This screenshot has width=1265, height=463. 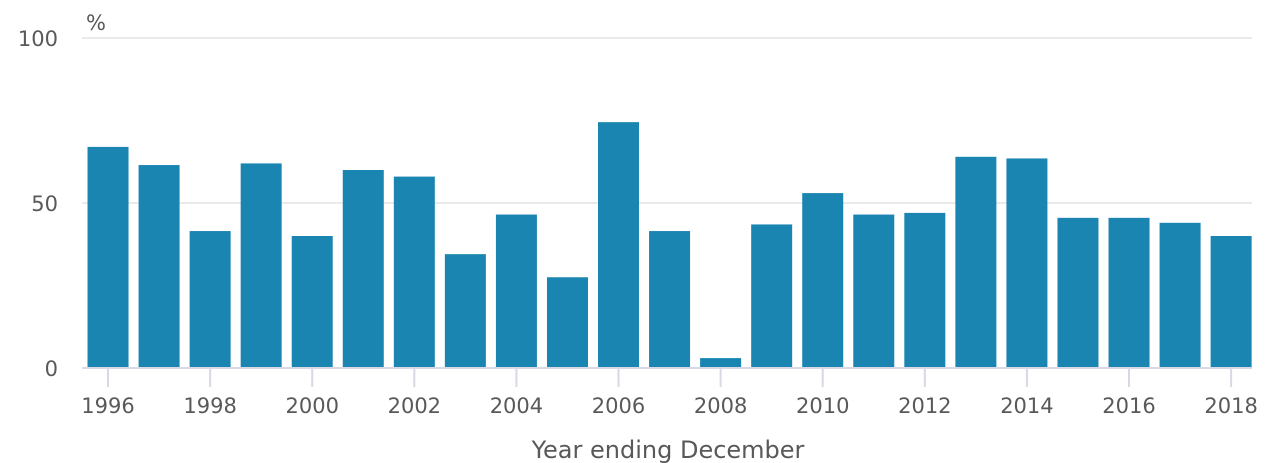 What do you see at coordinates (414, 406) in the screenshot?
I see `x-tick-label: 2002` at bounding box center [414, 406].